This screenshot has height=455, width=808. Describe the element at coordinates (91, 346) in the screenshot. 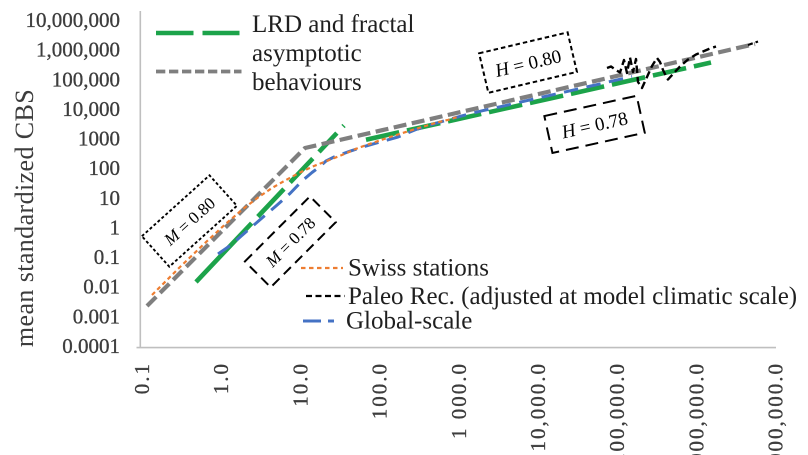

I see `svg-text: 0.0001` at that location.